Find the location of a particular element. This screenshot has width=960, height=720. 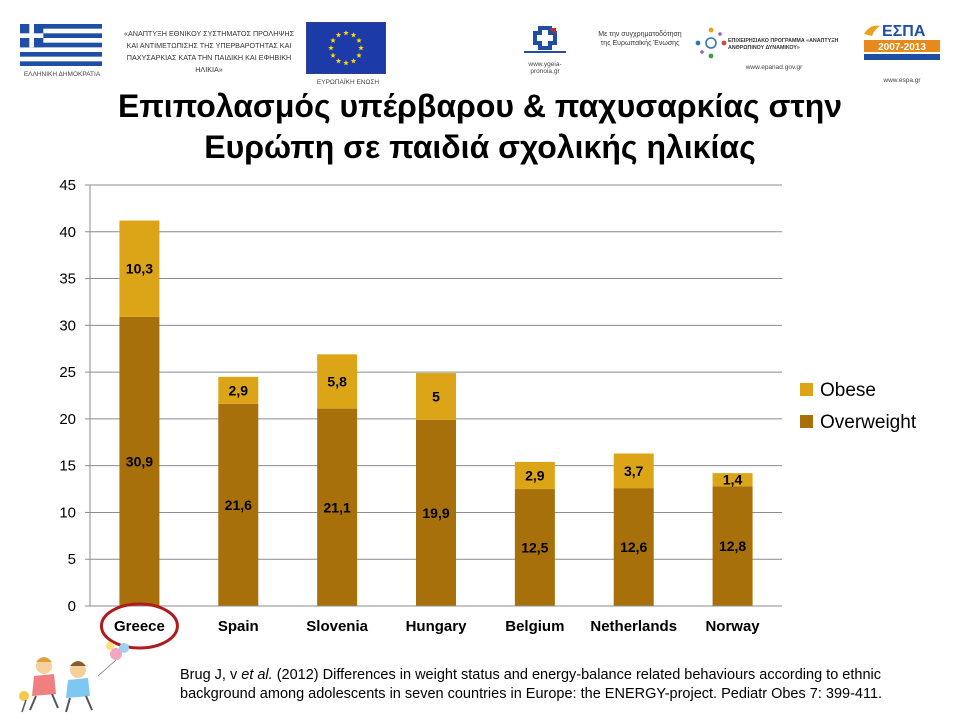

y-tick-label: 30 is located at coordinates (67, 325).